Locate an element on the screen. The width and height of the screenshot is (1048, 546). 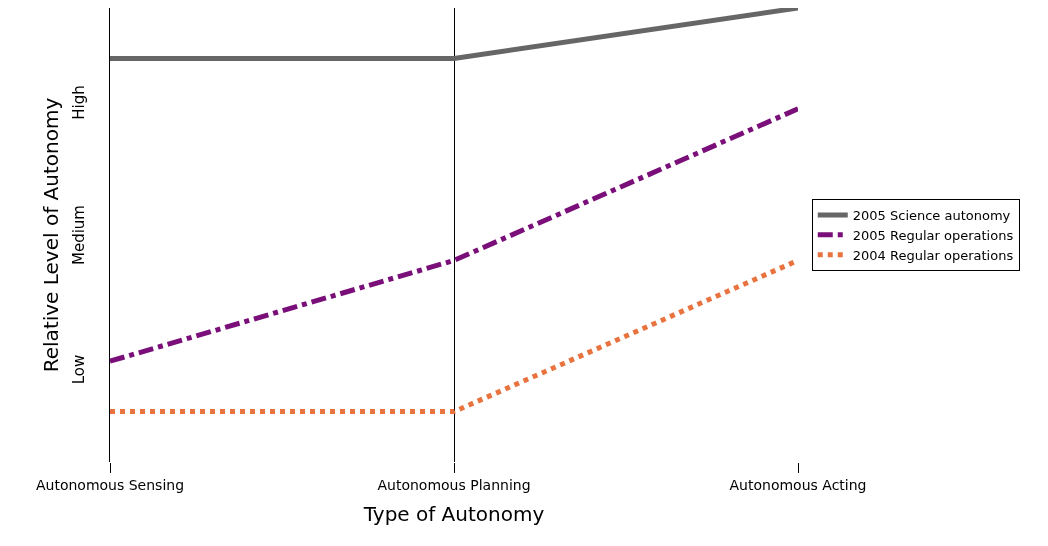
y-axis-title: Relative Level of Autonomy is located at coordinates (50, 235).